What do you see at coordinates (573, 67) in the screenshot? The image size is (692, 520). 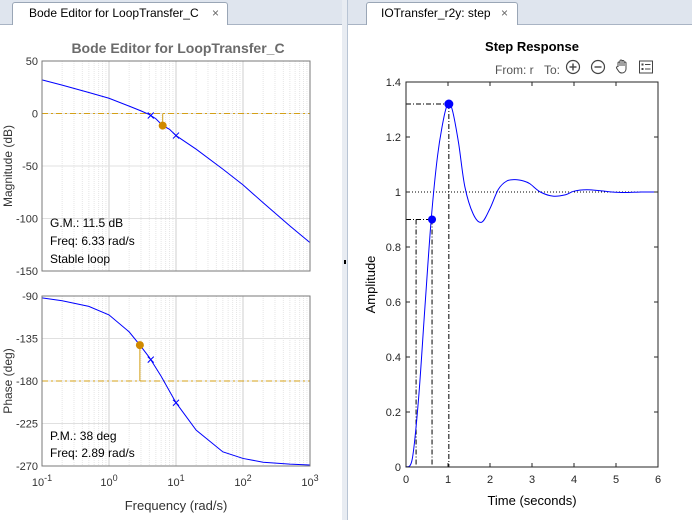 I see `zoom-in-icon` at bounding box center [573, 67].